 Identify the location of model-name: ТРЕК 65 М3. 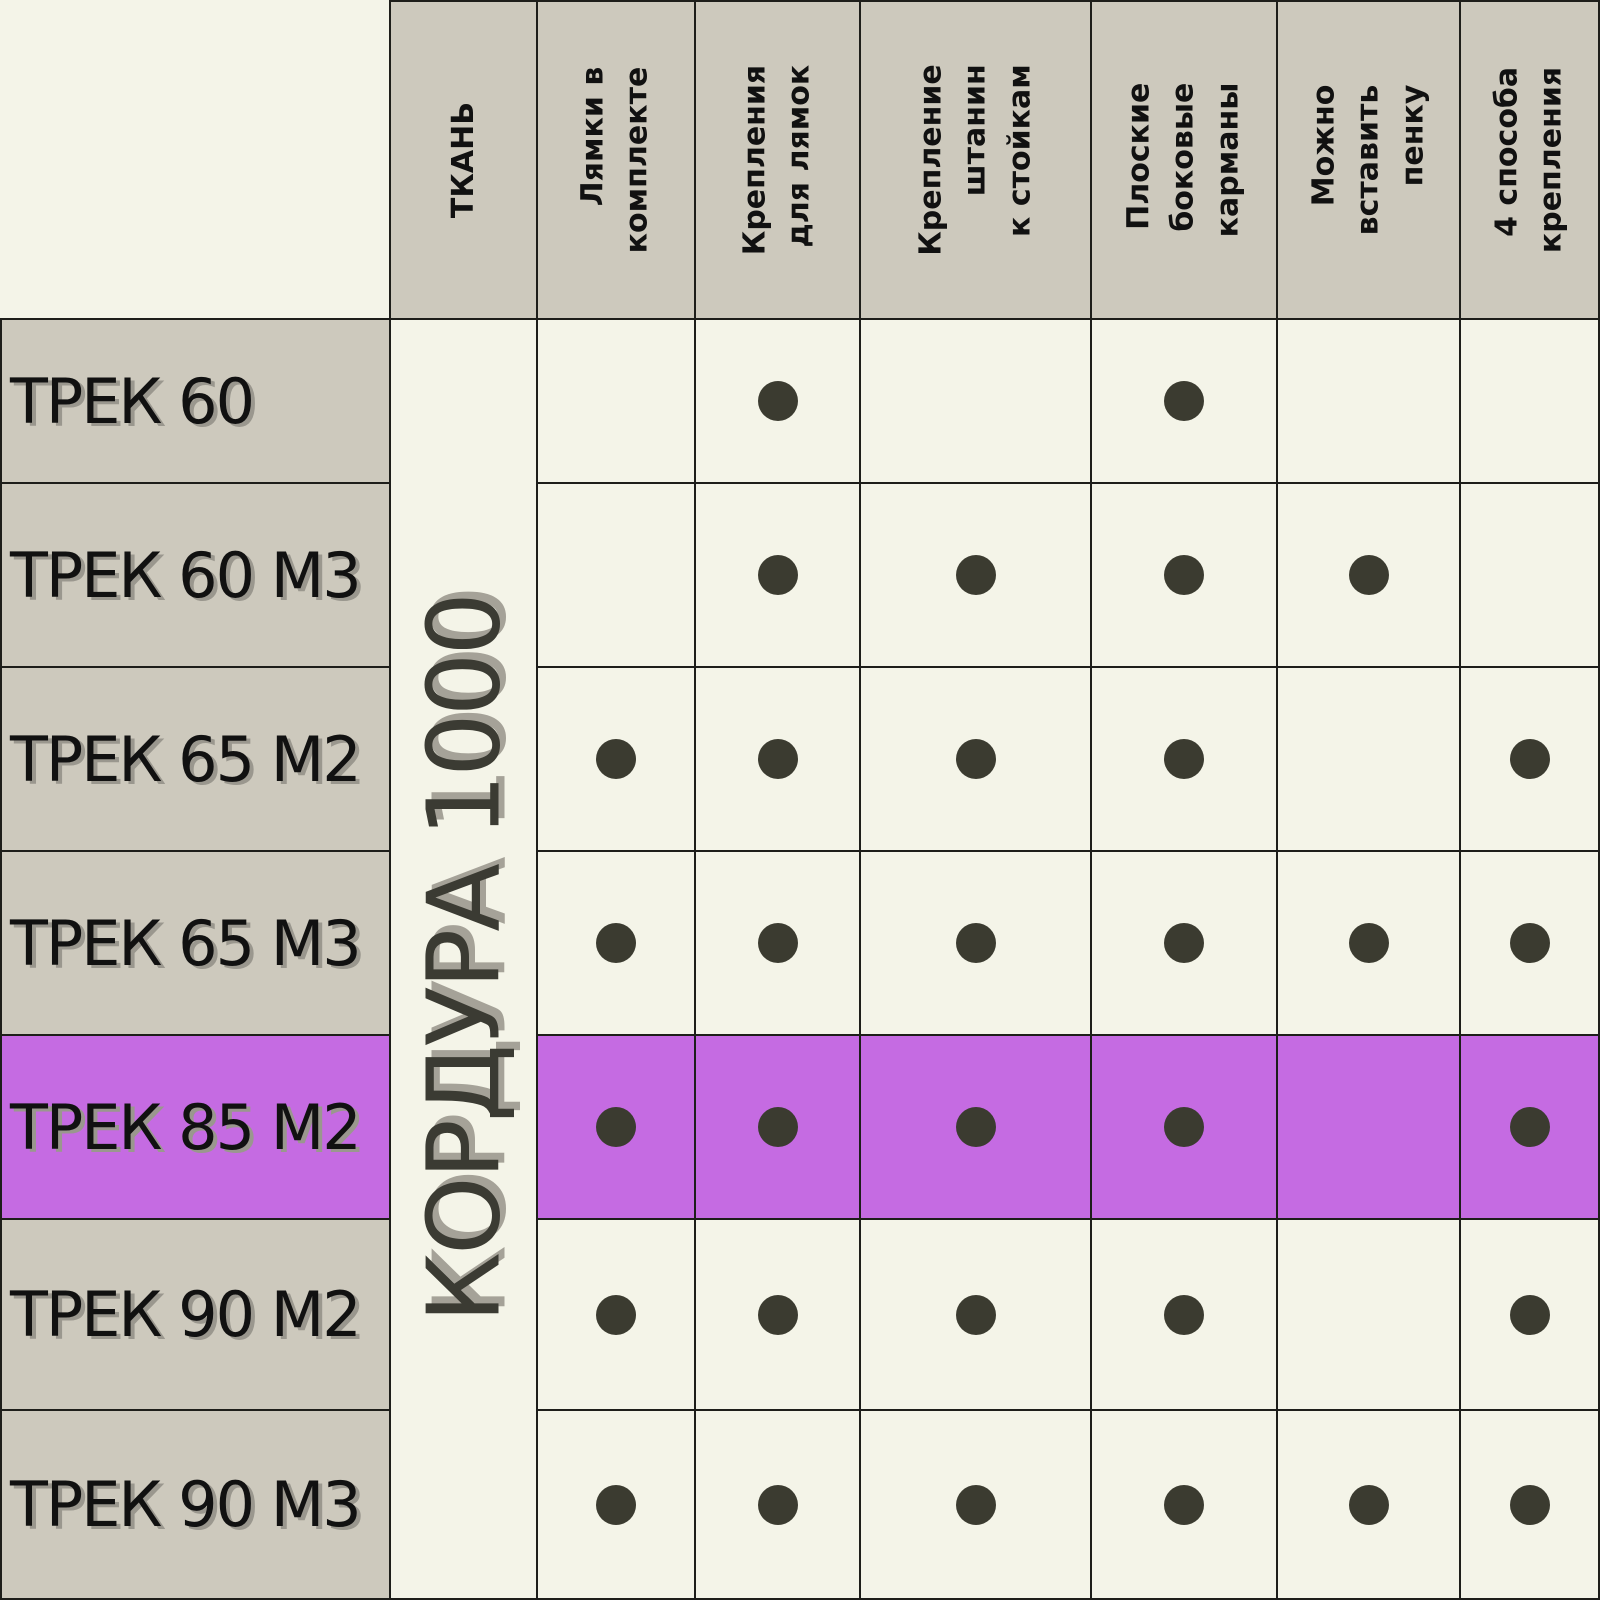
(186, 943).